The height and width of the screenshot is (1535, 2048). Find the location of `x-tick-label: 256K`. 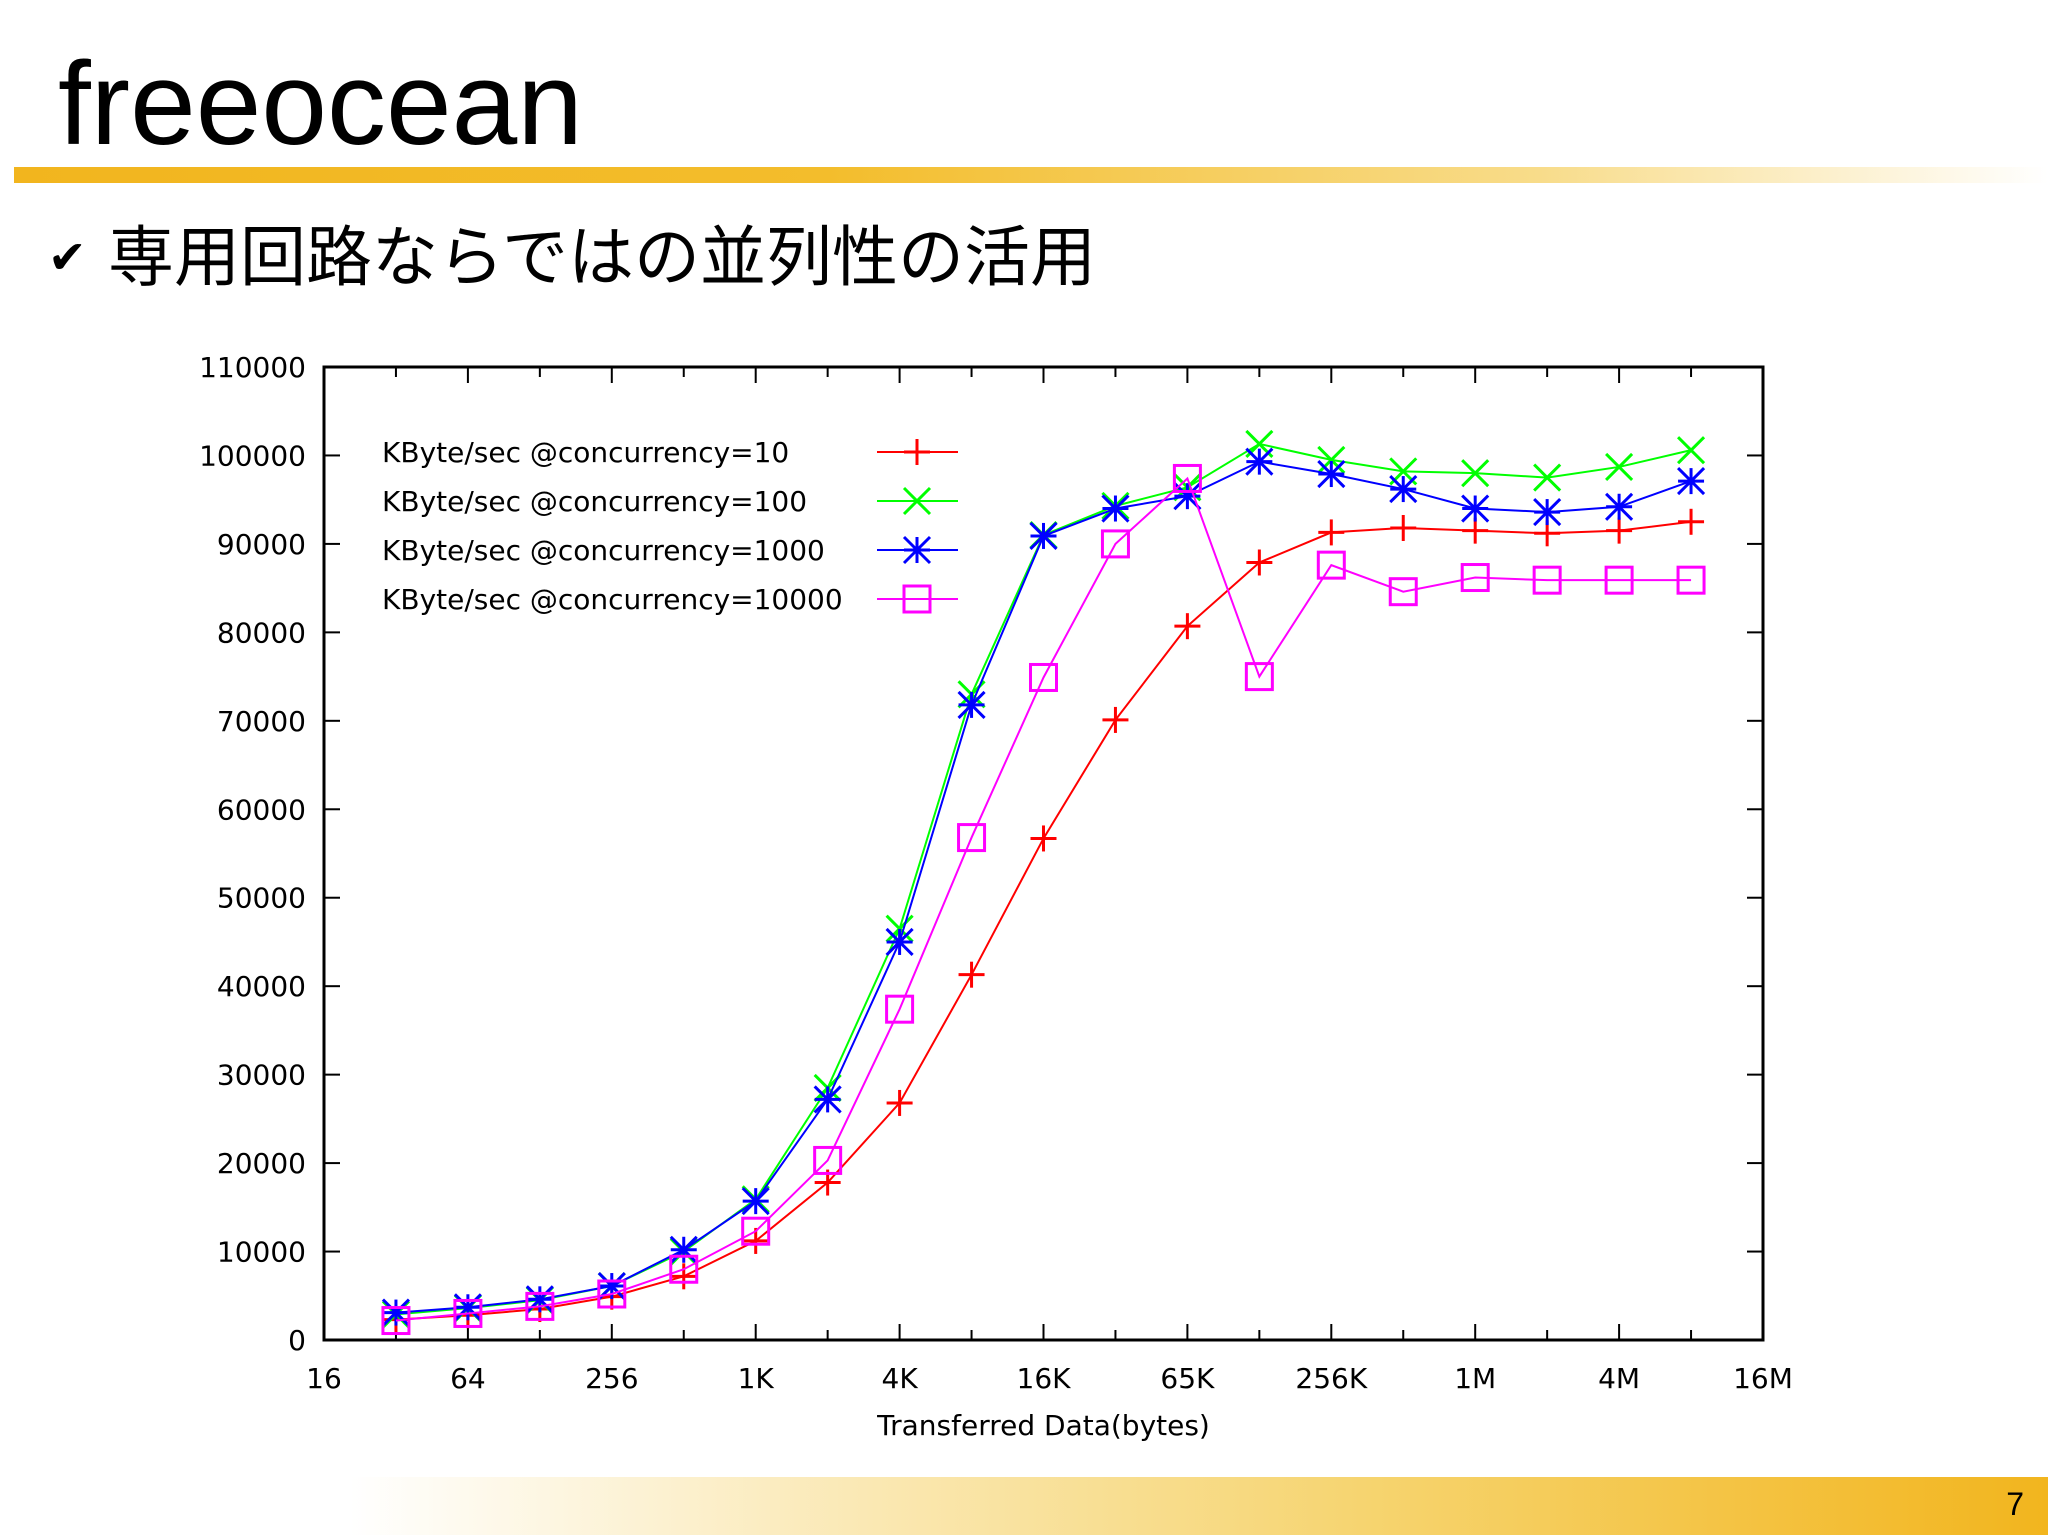

x-tick-label: 256K is located at coordinates (1331, 1378).